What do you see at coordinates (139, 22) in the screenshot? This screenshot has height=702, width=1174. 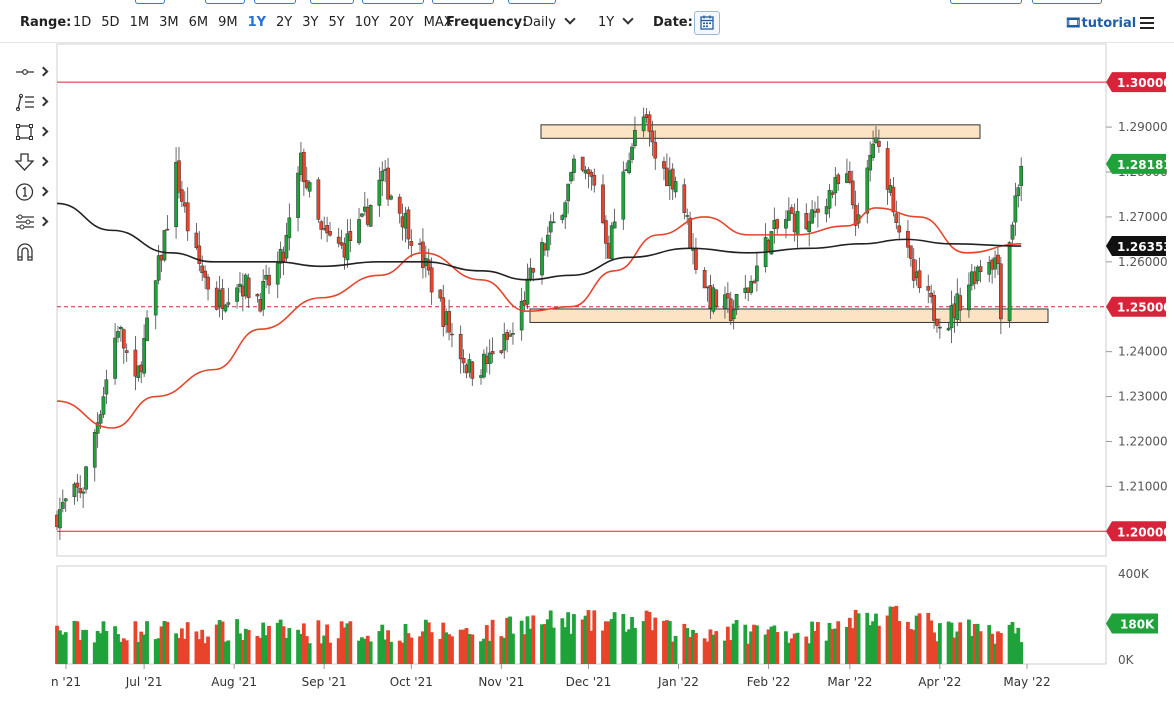 I see `range-1m: 1M` at bounding box center [139, 22].